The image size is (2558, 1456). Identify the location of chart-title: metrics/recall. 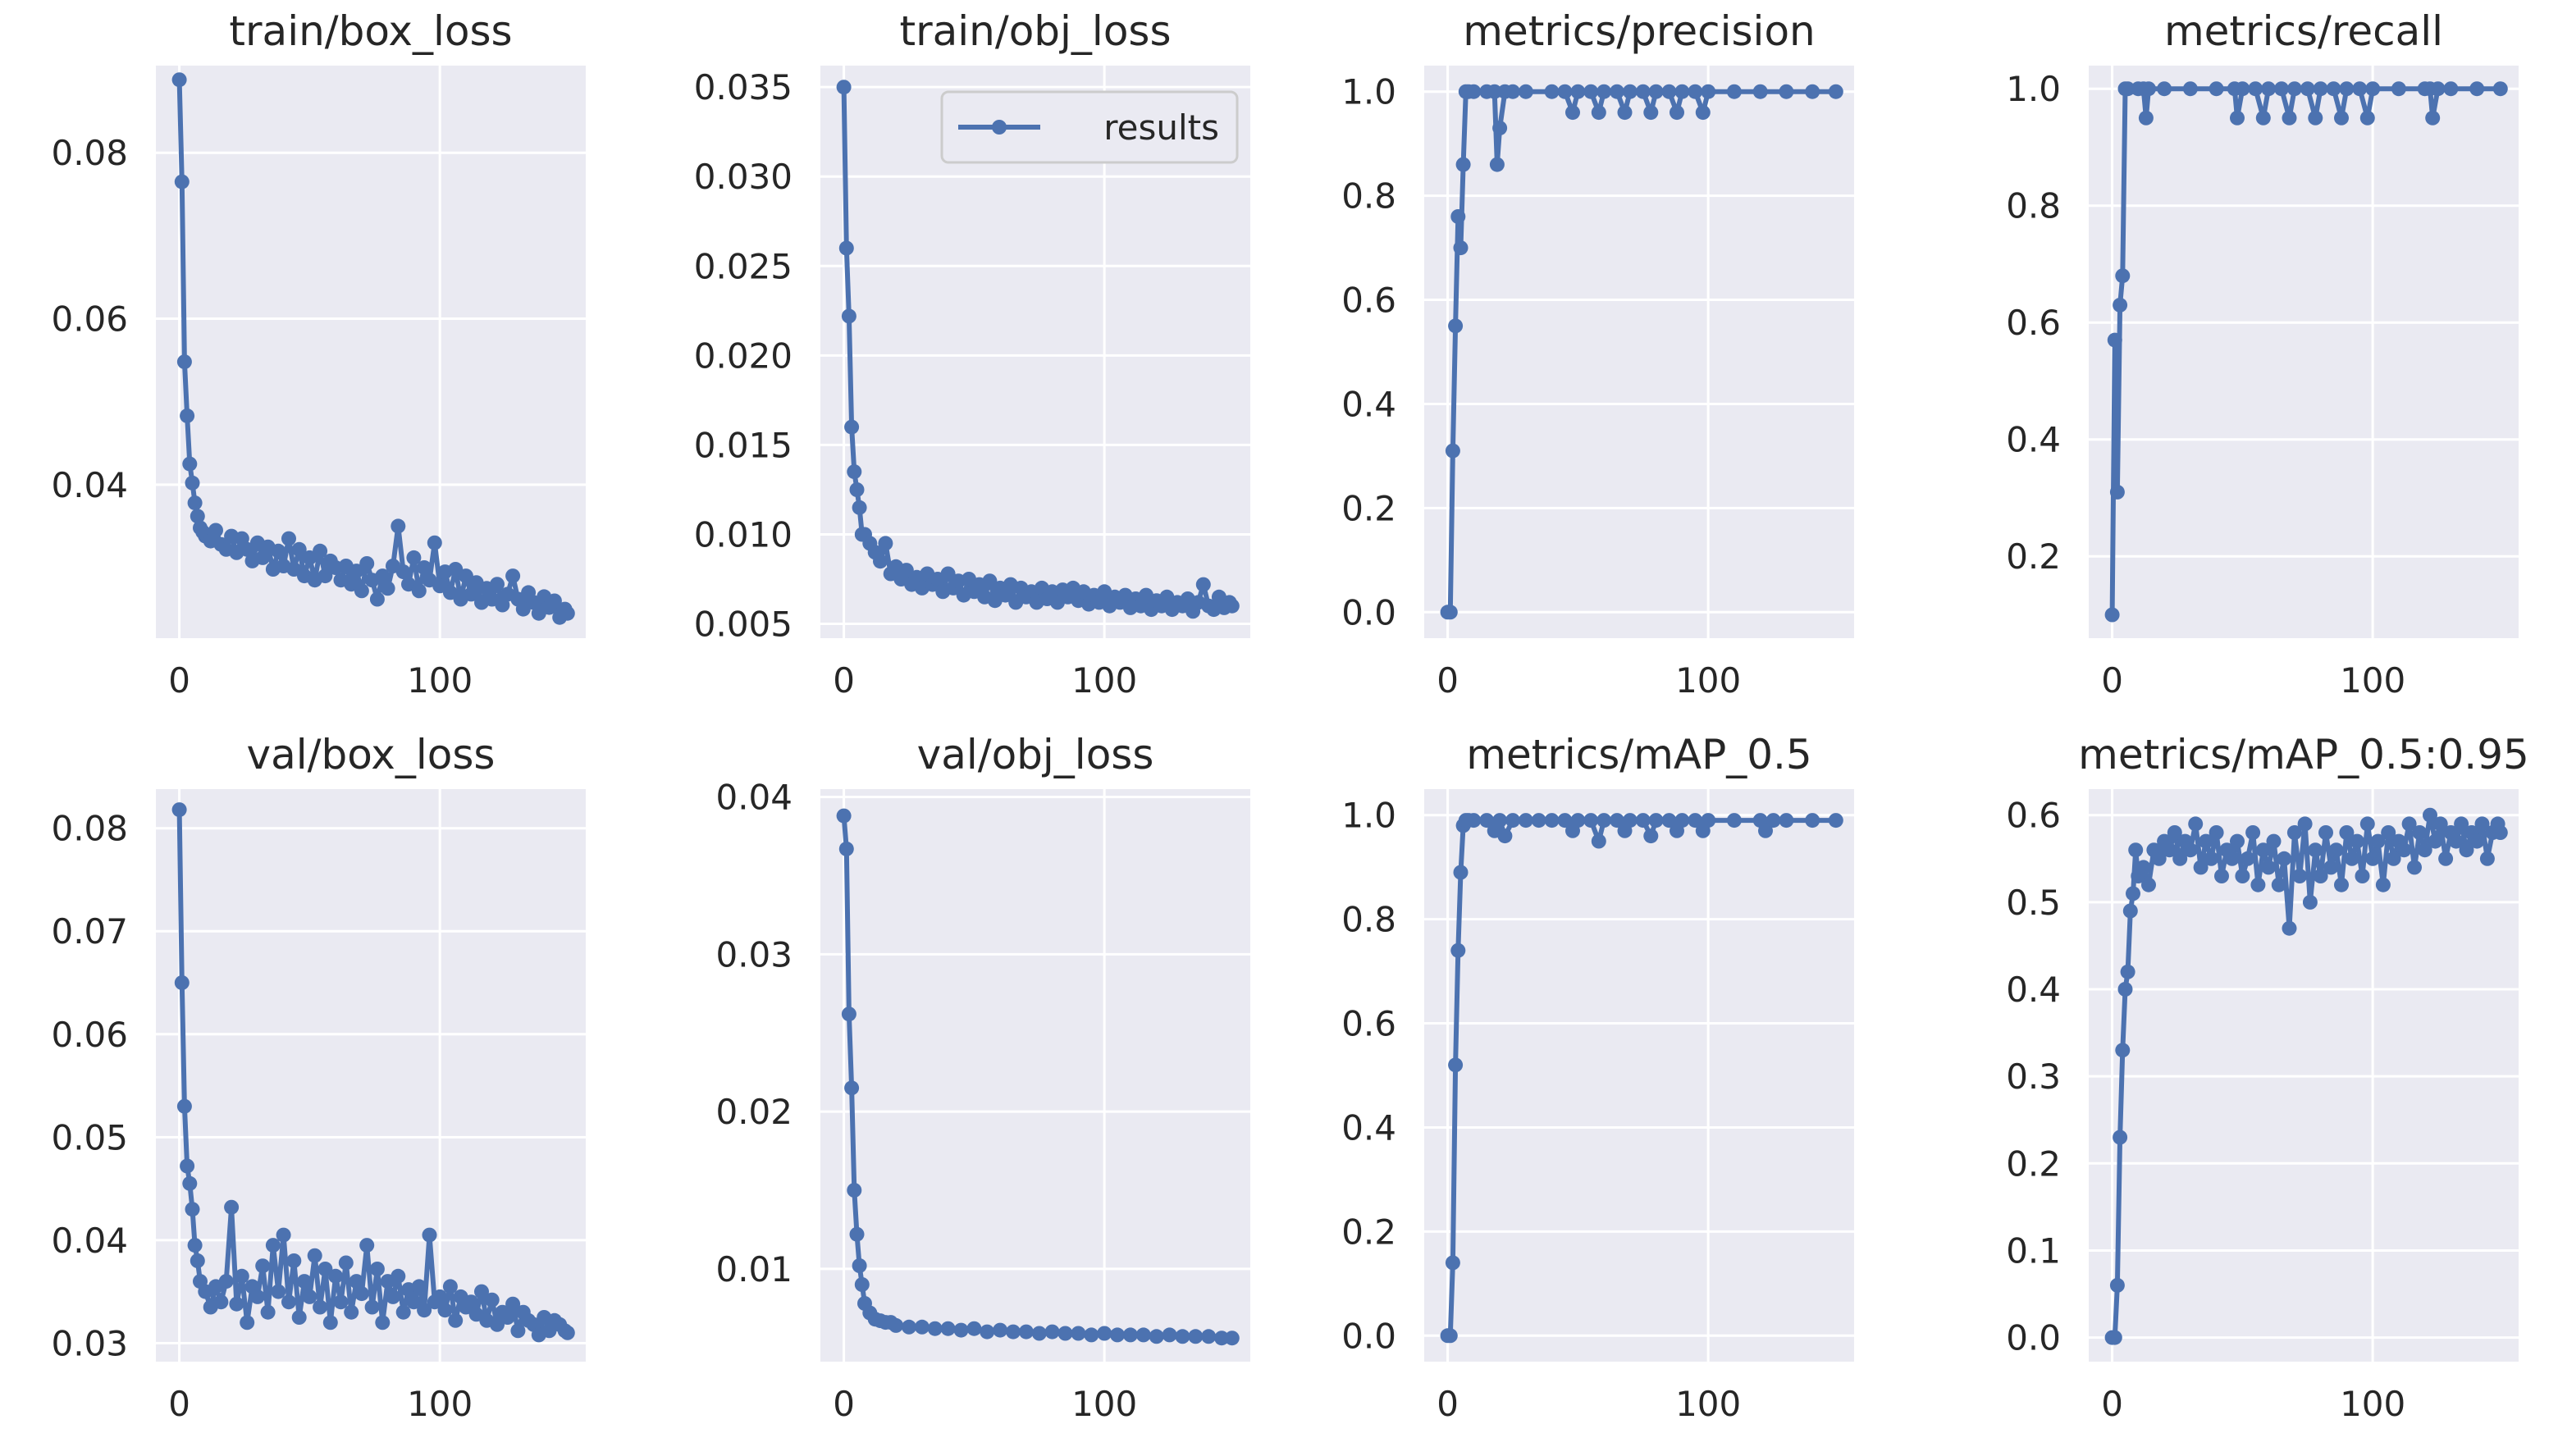
(2303, 31).